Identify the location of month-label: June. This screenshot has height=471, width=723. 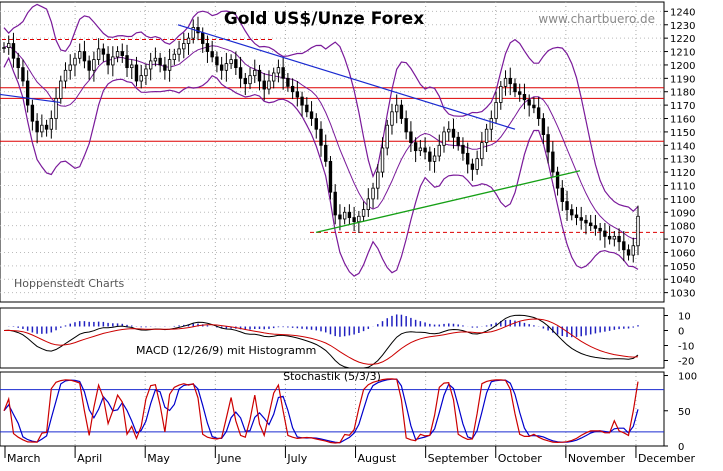
(228, 458).